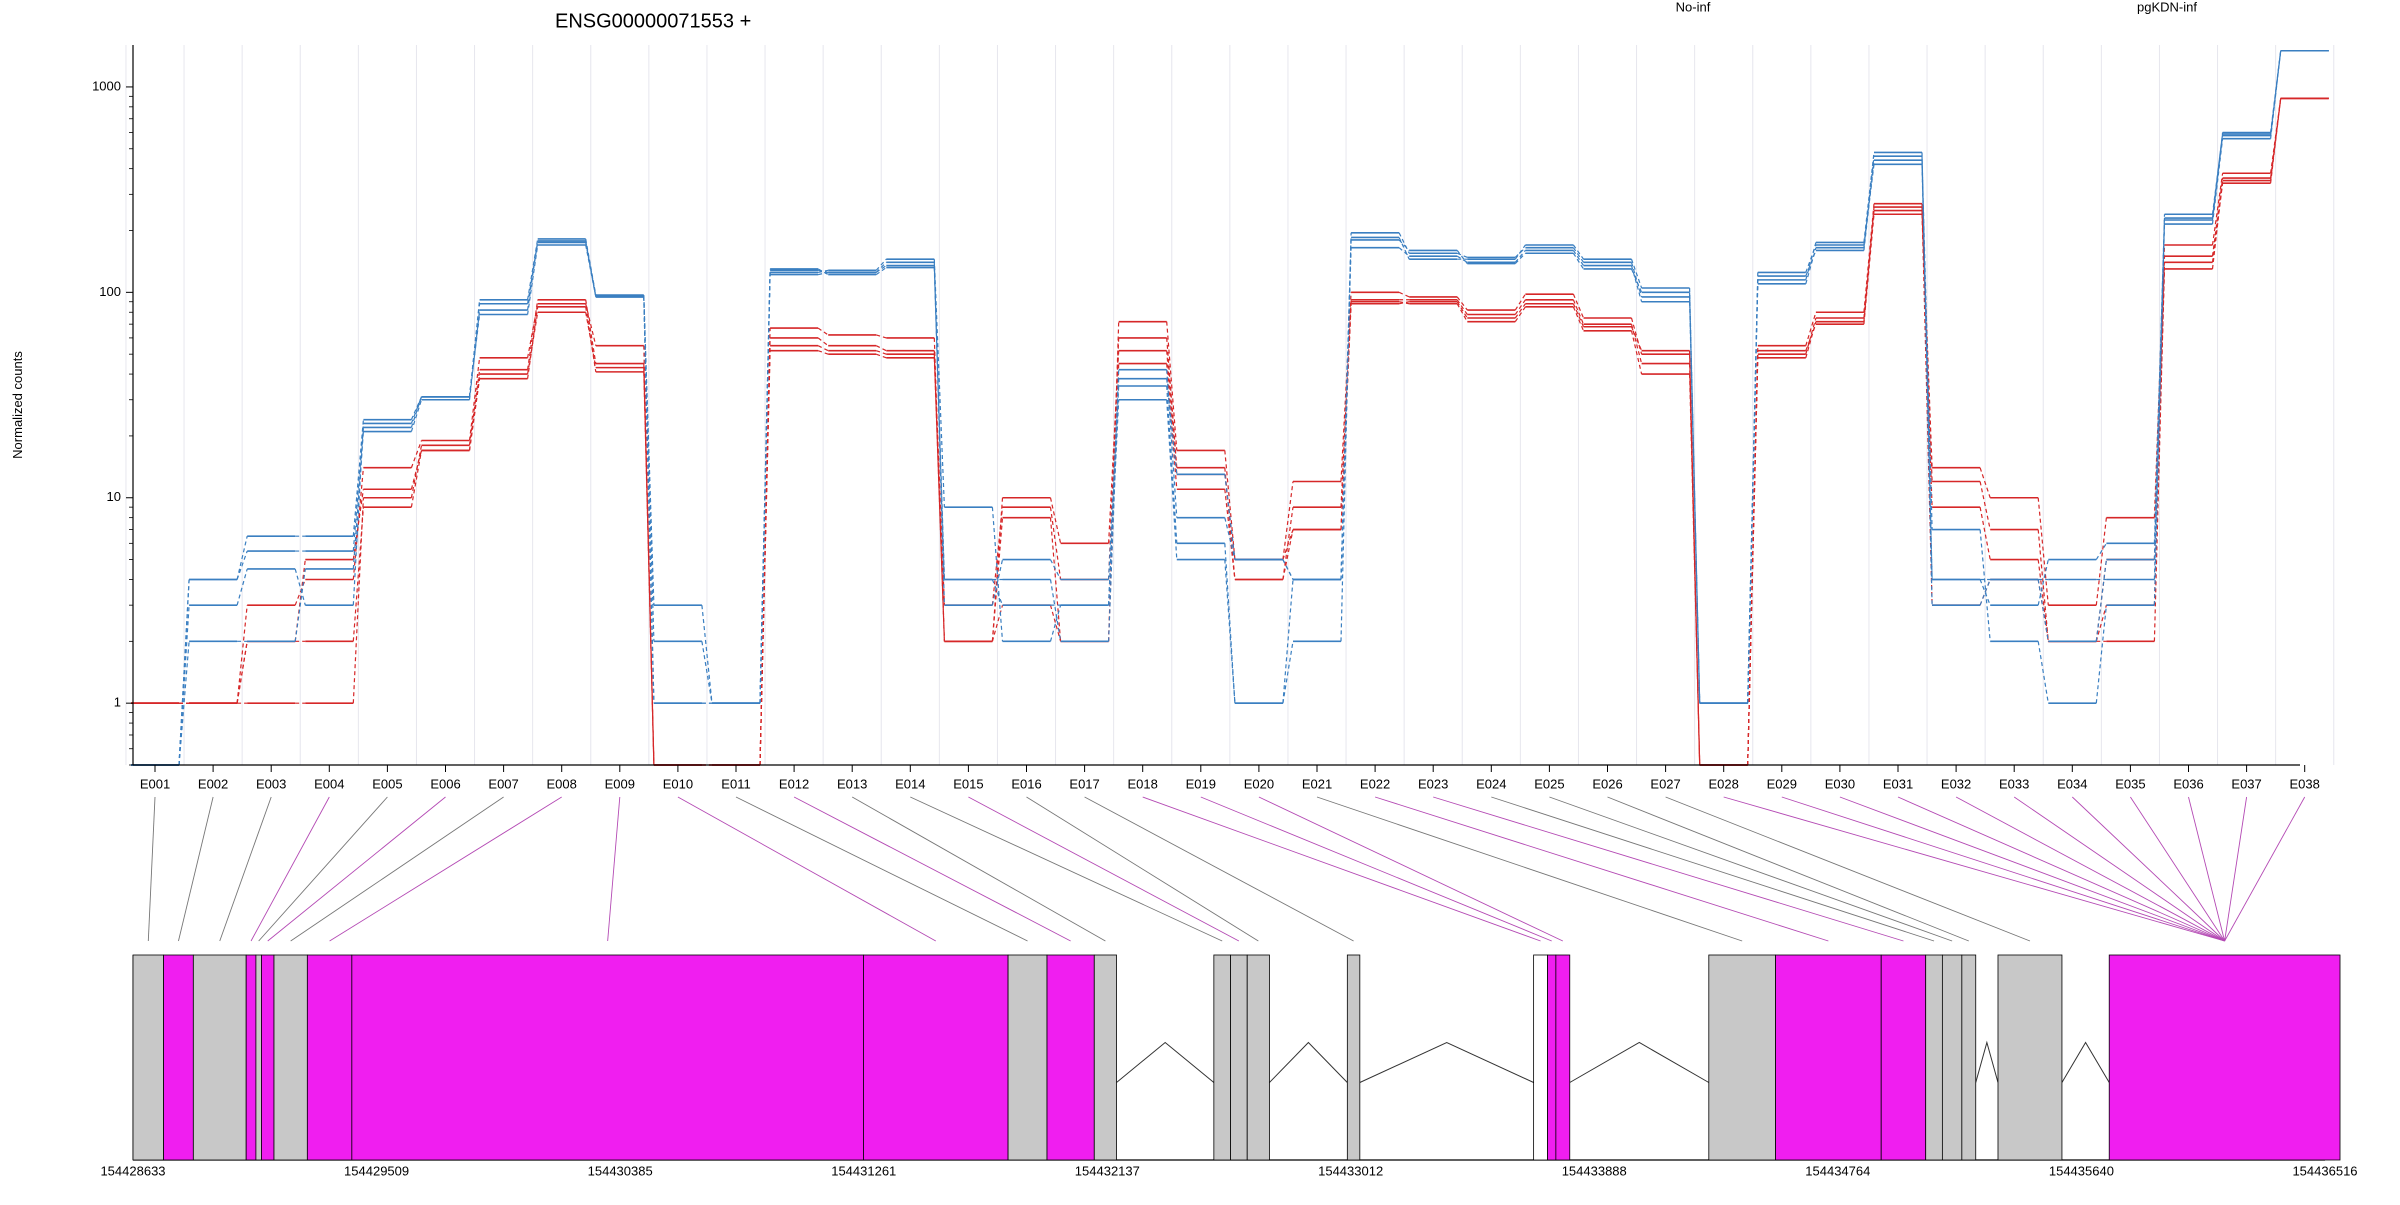 Image resolution: width=2400 pixels, height=1205 pixels. I want to click on legend-entry-no-inf: No-inf, so click(1693, 7).